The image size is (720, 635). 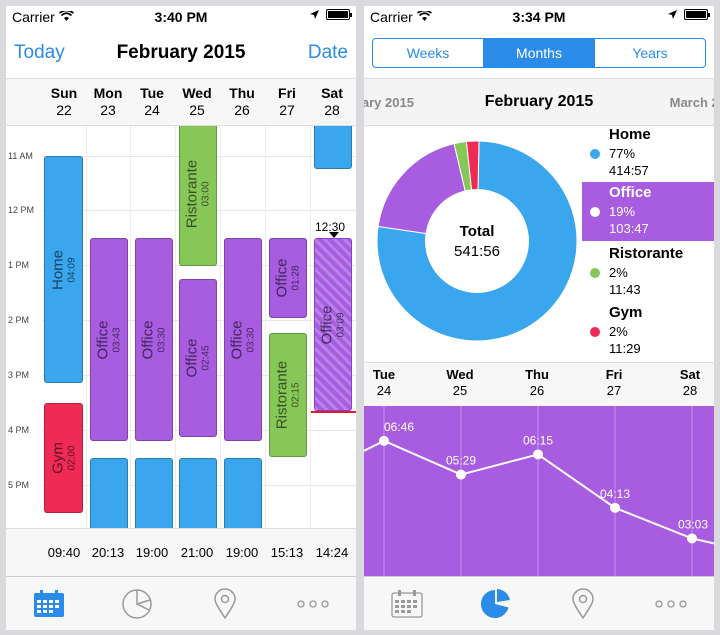 I want to click on total-mon: 20:13, so click(x=108, y=552).